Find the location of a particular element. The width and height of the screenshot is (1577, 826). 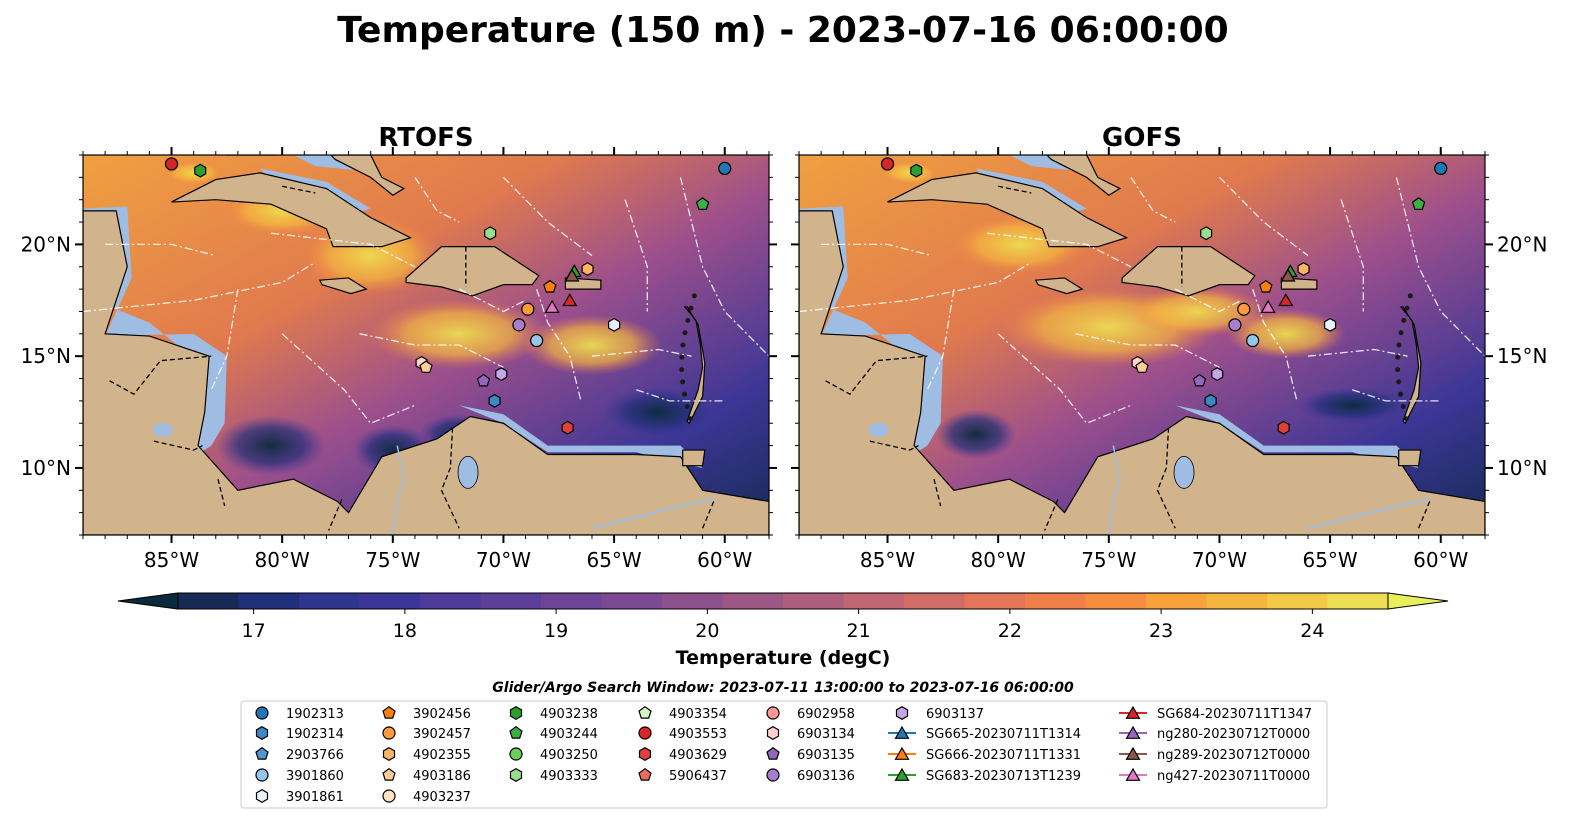

obs-marker-ng427-20230711T0000 is located at coordinates (552, 306).